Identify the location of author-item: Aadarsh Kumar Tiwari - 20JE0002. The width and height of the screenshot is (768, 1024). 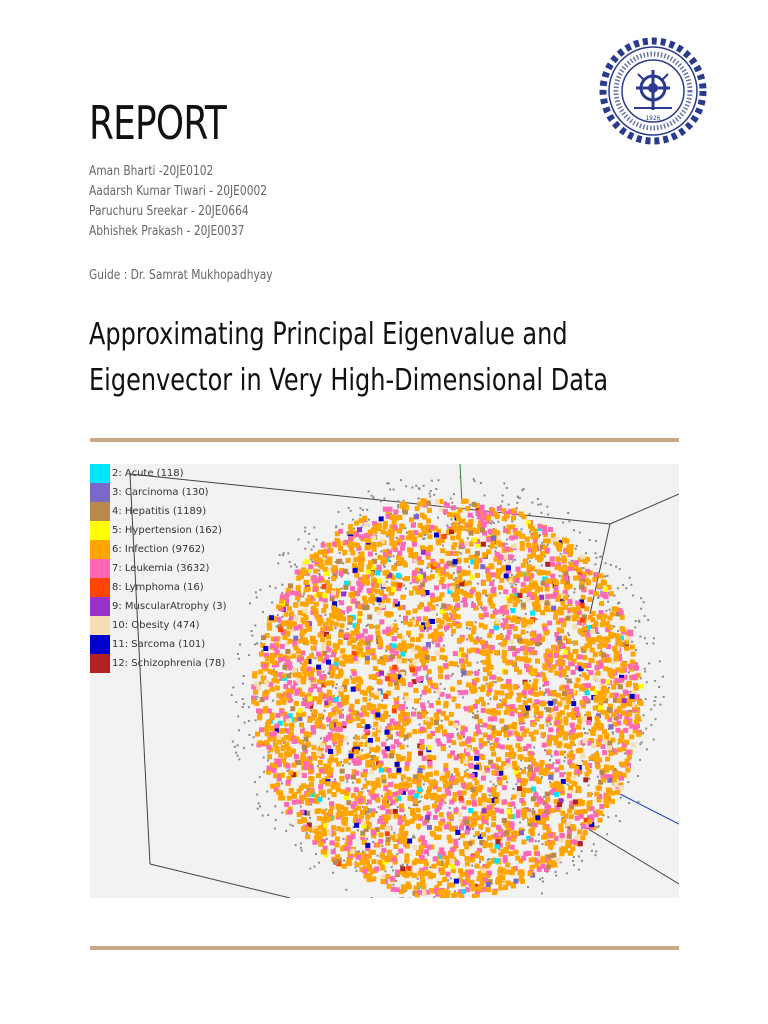
(178, 191).